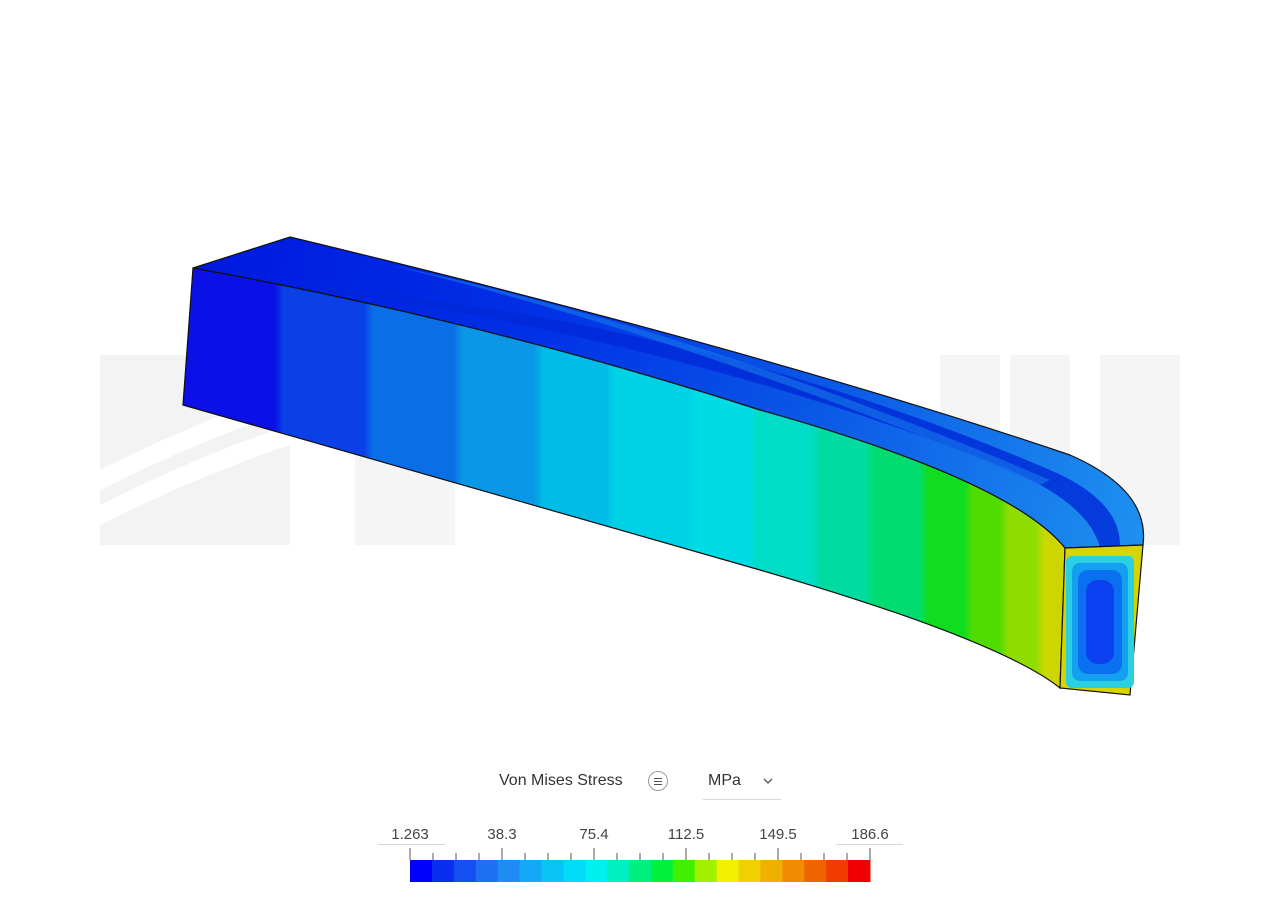 This screenshot has width=1280, height=900. Describe the element at coordinates (561, 780) in the screenshot. I see `legend-title: Von Mises Stress` at that location.